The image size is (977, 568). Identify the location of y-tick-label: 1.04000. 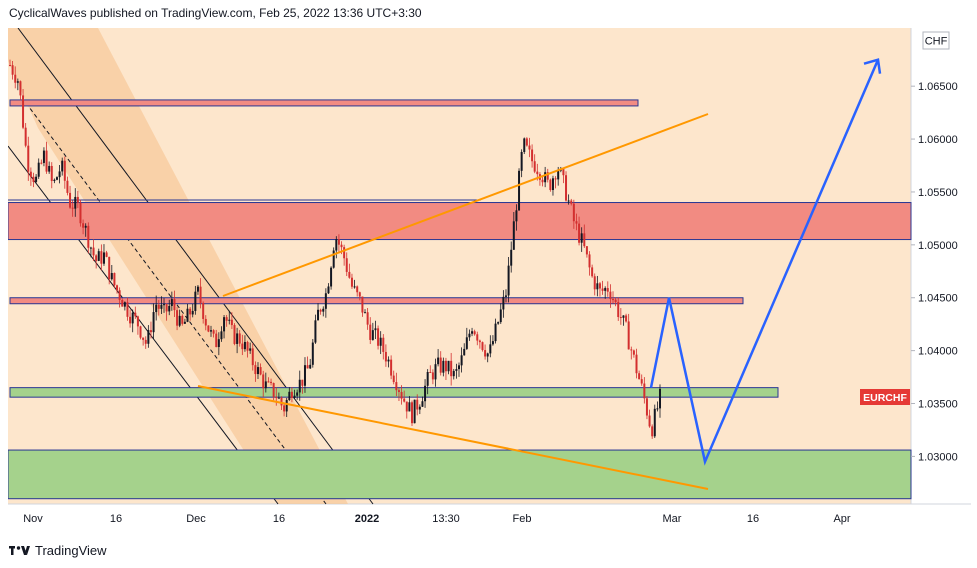
(938, 352).